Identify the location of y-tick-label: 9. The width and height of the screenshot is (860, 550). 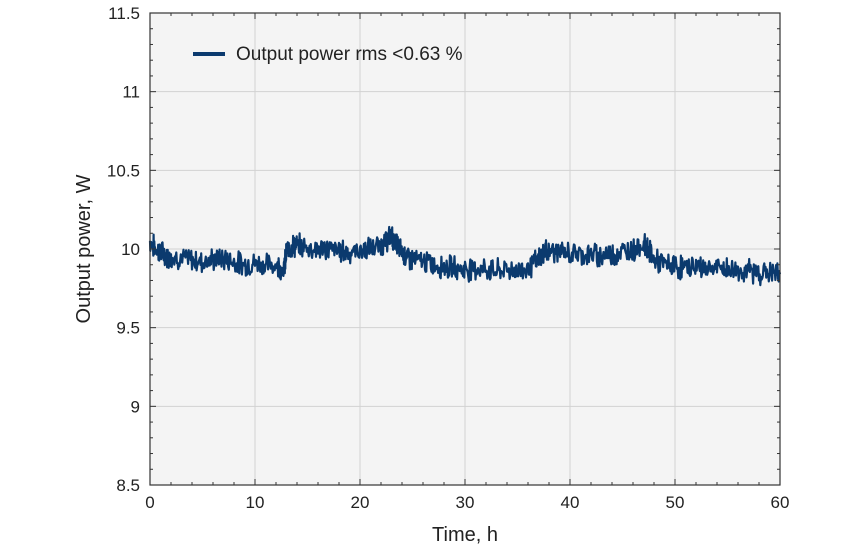
(135, 406).